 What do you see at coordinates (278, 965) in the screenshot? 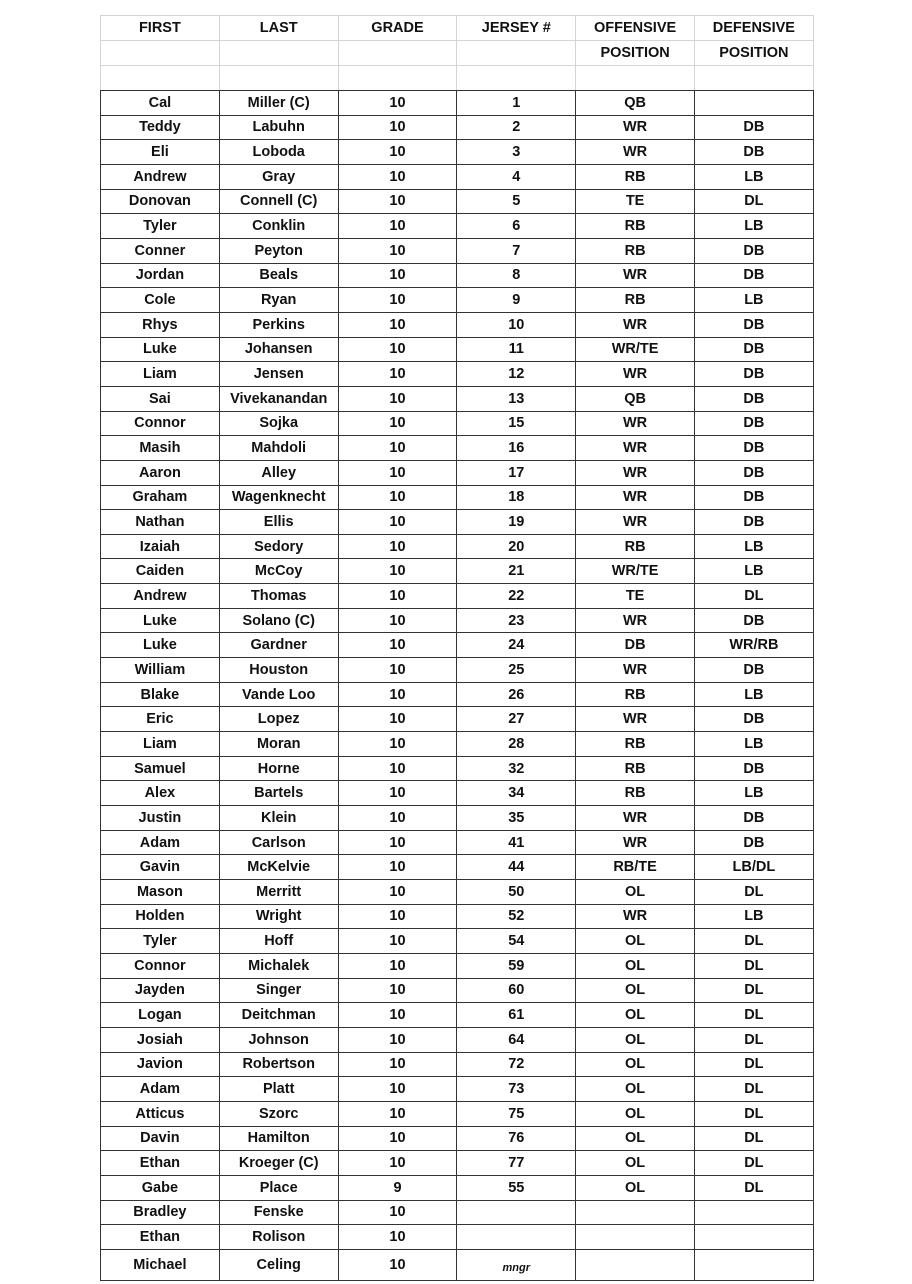
I see `last-cell: Michalek` at bounding box center [278, 965].